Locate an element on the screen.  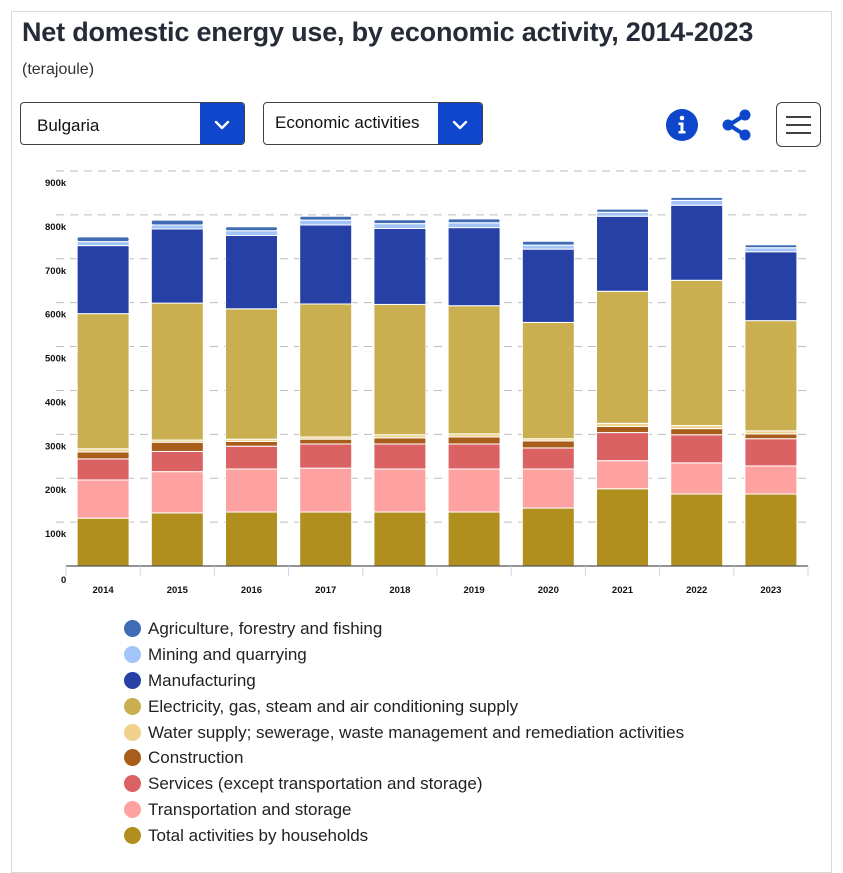
country-select: Bulgaria is located at coordinates (132, 123).